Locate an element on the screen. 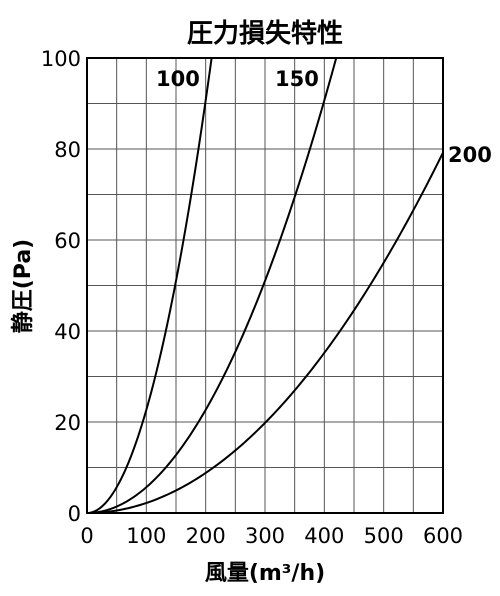  chart-title: 圧力損失特性 is located at coordinates (265, 33).